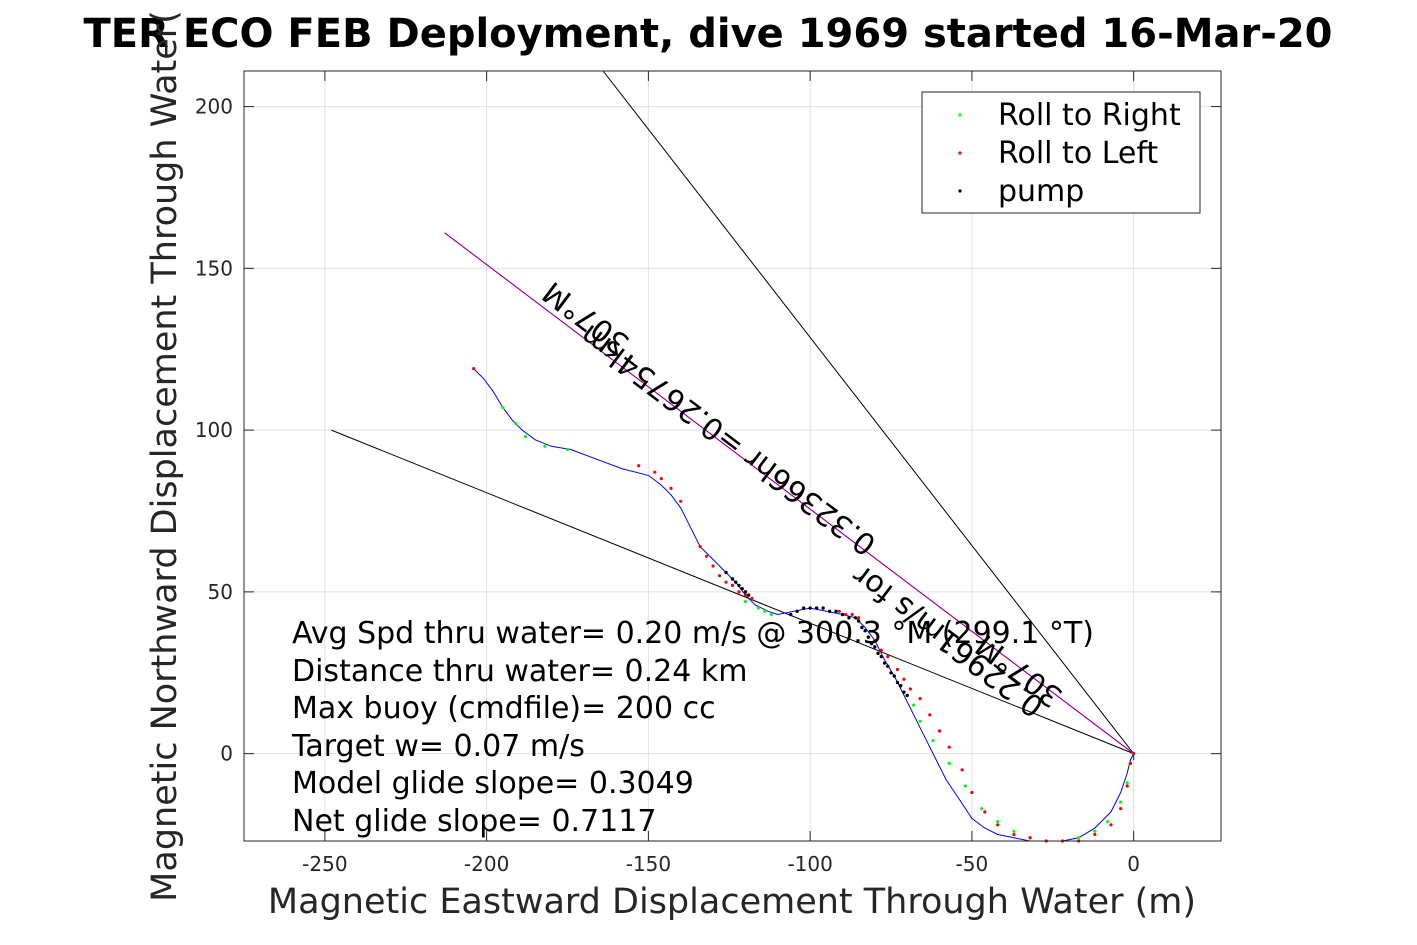 The width and height of the screenshot is (1417, 945). What do you see at coordinates (438, 746) in the screenshot?
I see `stat-target-w: Target w= 0.07 m/s` at bounding box center [438, 746].